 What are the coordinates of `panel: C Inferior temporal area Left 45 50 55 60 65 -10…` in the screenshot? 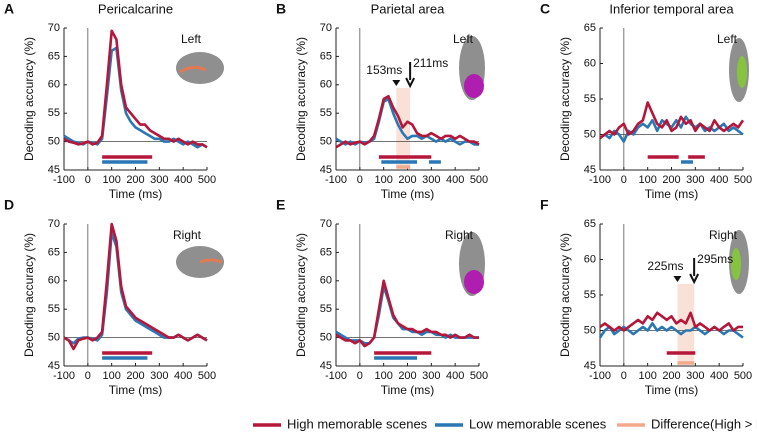 It's located at (646, 101).